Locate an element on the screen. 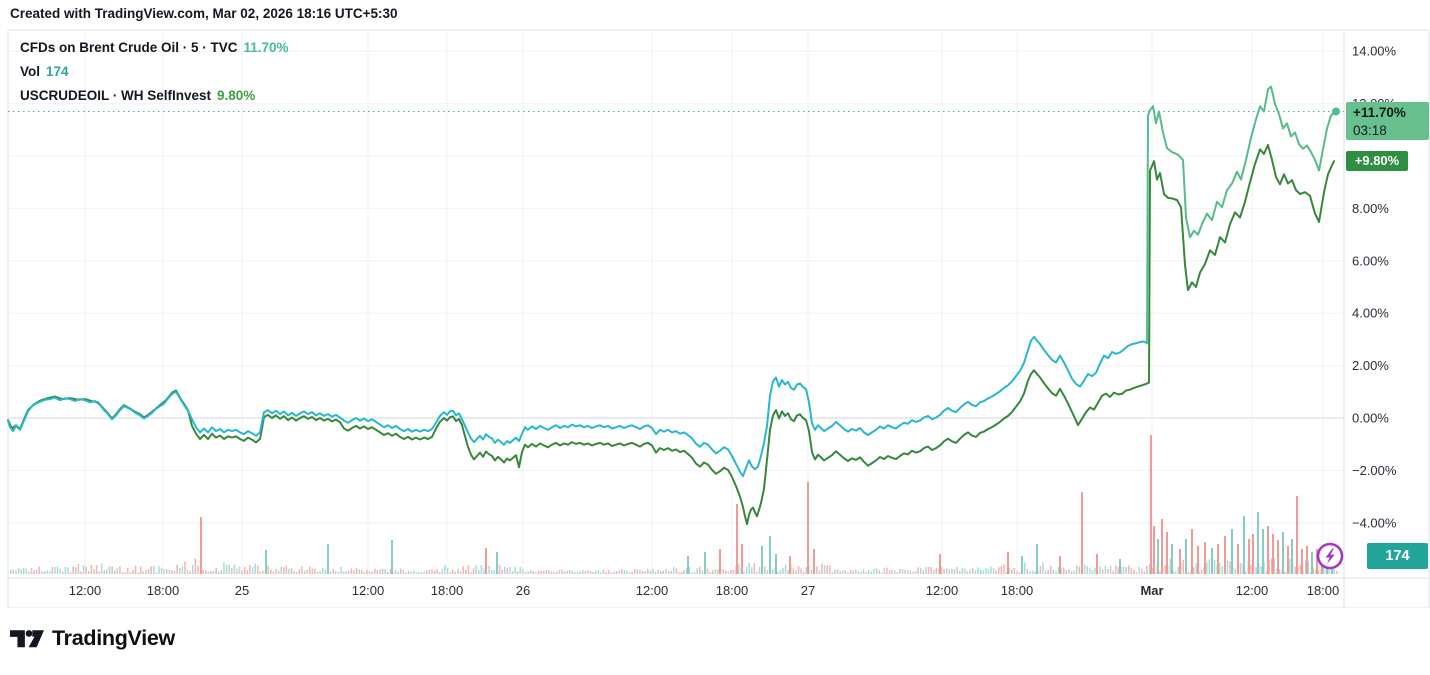 The height and width of the screenshot is (675, 1430). price-axis-label: −2.00% is located at coordinates (1374, 470).